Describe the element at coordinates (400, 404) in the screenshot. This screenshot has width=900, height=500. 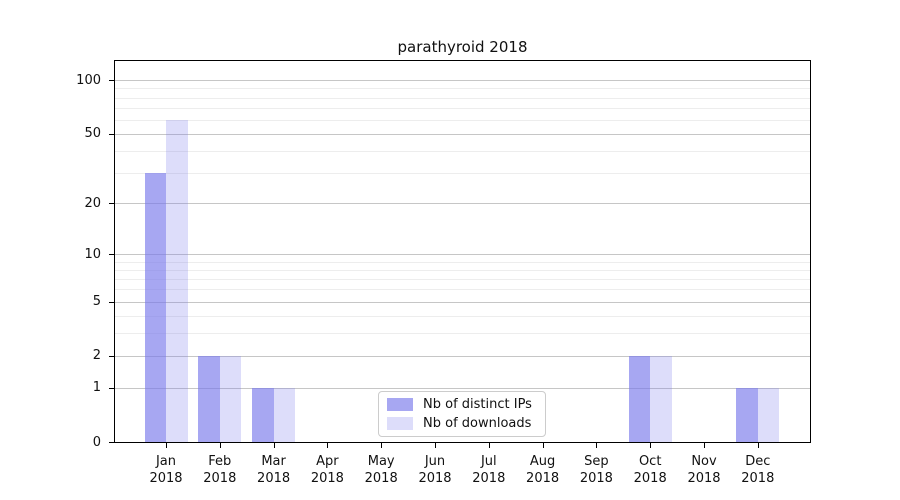
I see `distinct-ips-swatch` at that location.